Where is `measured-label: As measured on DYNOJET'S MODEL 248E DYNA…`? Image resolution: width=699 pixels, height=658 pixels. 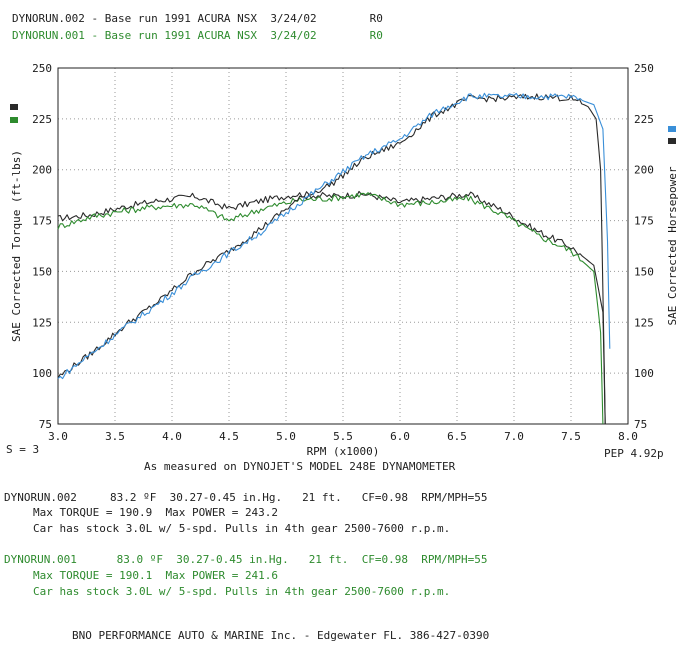 measured-label: As measured on DYNOJET'S MODEL 248E DYNA… is located at coordinates (300, 466).